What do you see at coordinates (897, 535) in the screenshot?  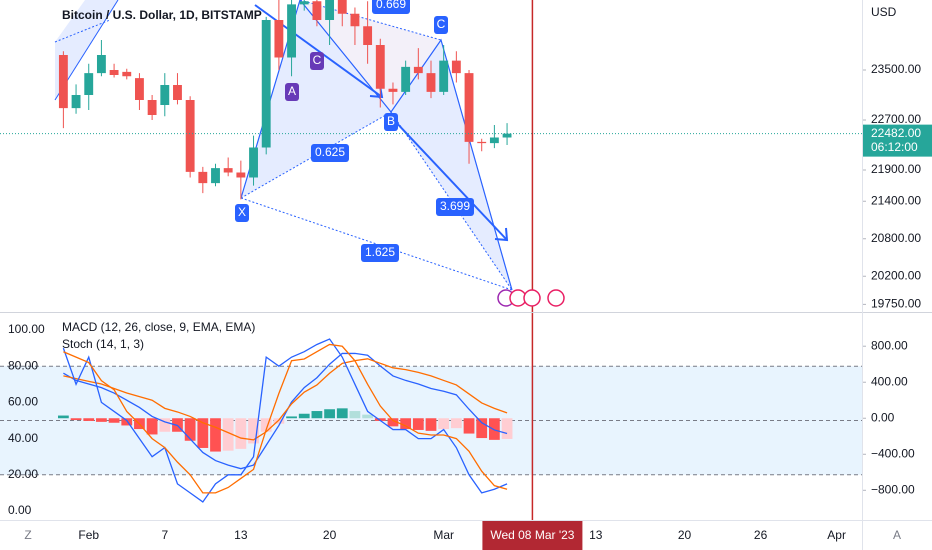 I see `toolbar-button: A` at bounding box center [897, 535].